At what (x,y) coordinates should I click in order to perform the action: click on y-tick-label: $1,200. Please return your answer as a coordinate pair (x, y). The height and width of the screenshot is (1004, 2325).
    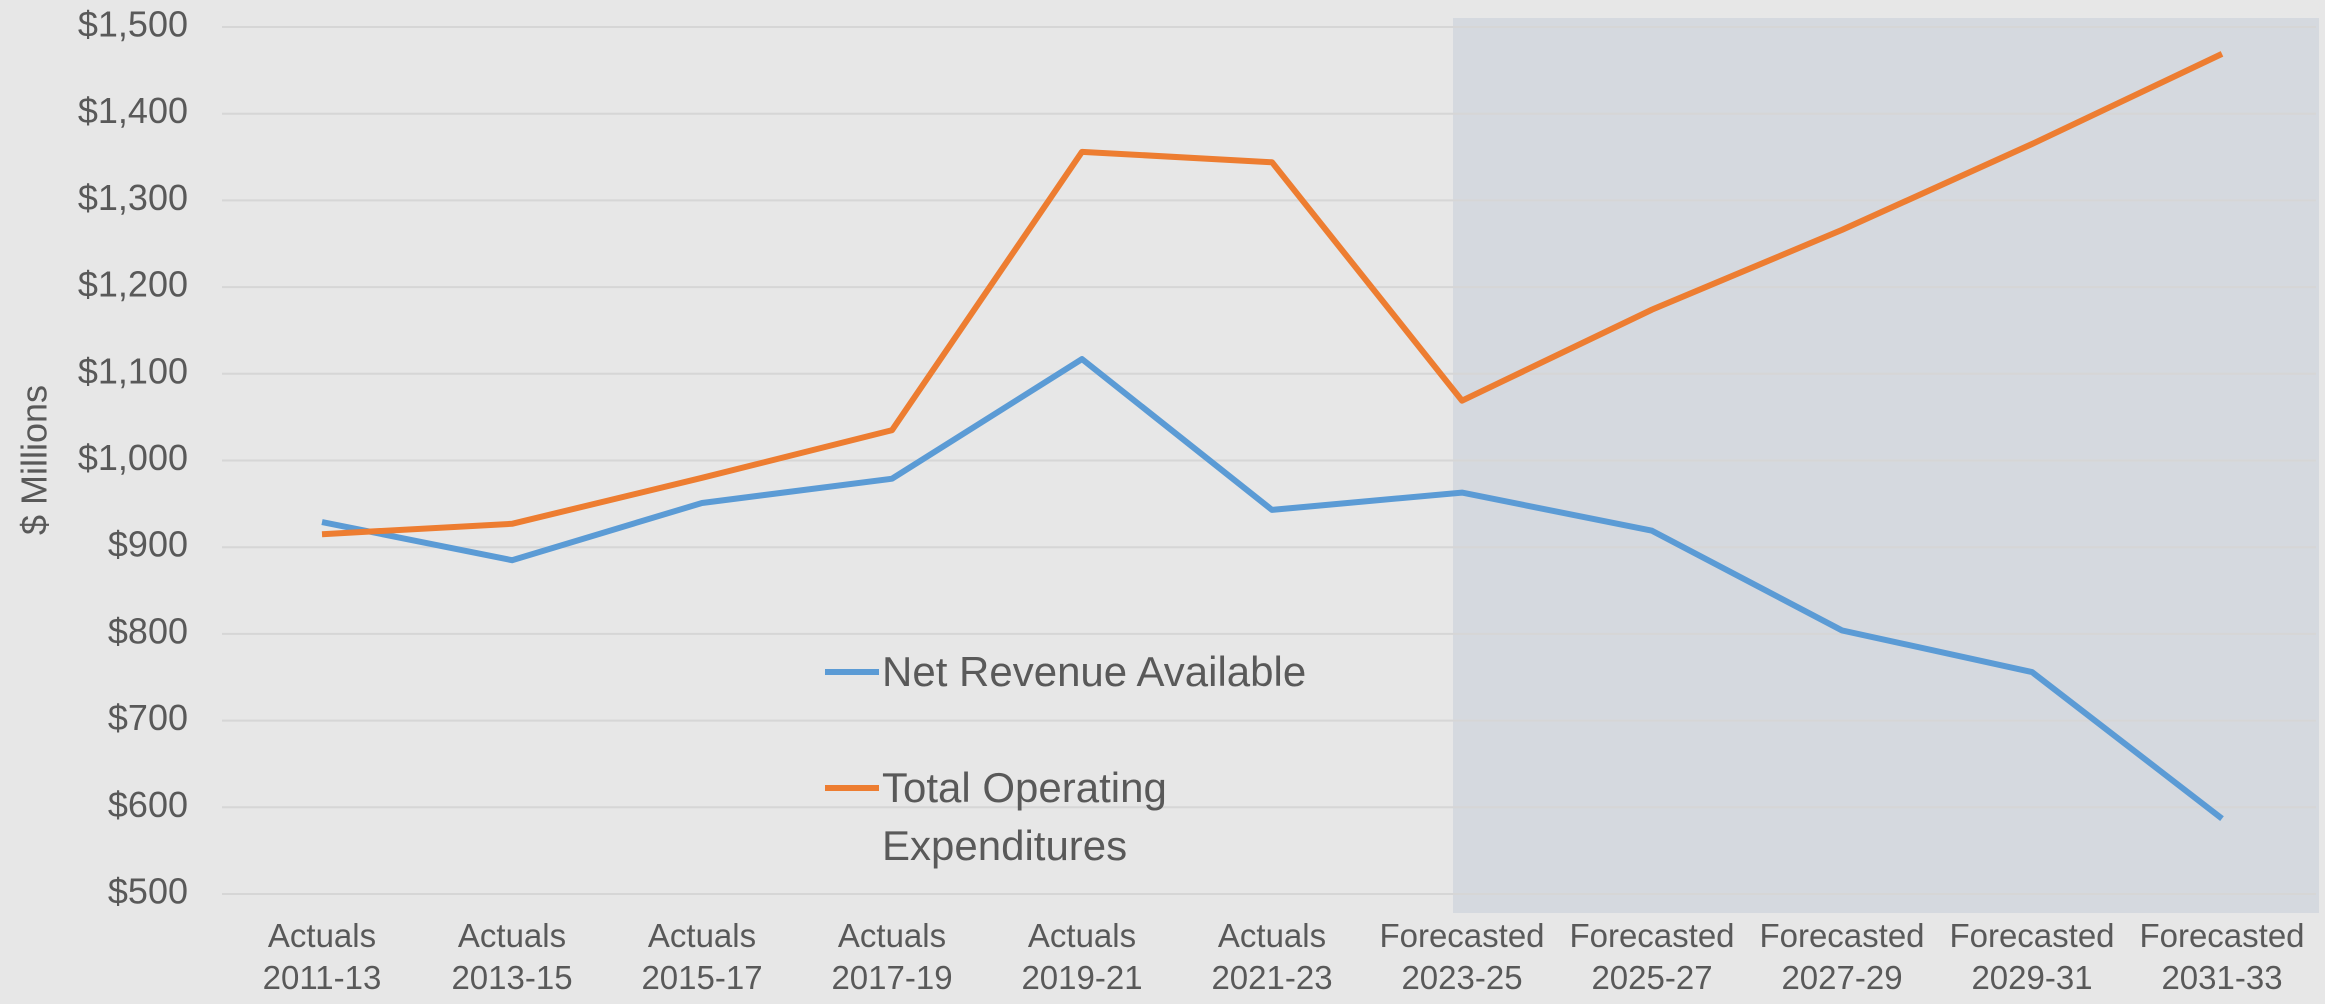
    Looking at the image, I should click on (133, 284).